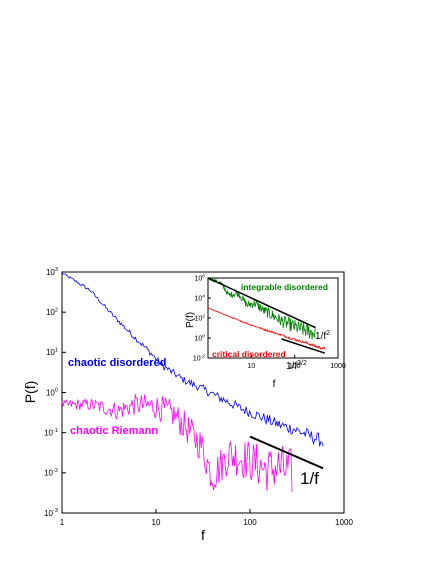  Describe the element at coordinates (177, 443) in the screenshot. I see `series-chaotic-riemann` at that location.